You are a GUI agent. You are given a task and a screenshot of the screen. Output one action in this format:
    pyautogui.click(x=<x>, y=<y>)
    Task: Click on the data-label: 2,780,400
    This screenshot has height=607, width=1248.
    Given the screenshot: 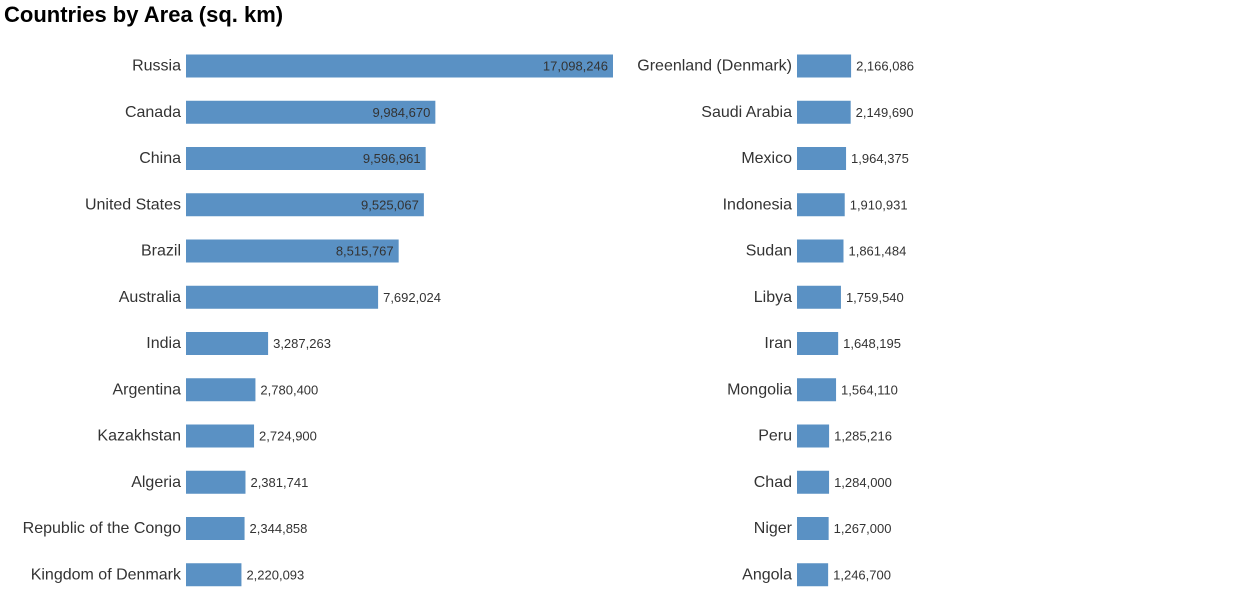 What is the action you would take?
    pyautogui.click(x=289, y=389)
    